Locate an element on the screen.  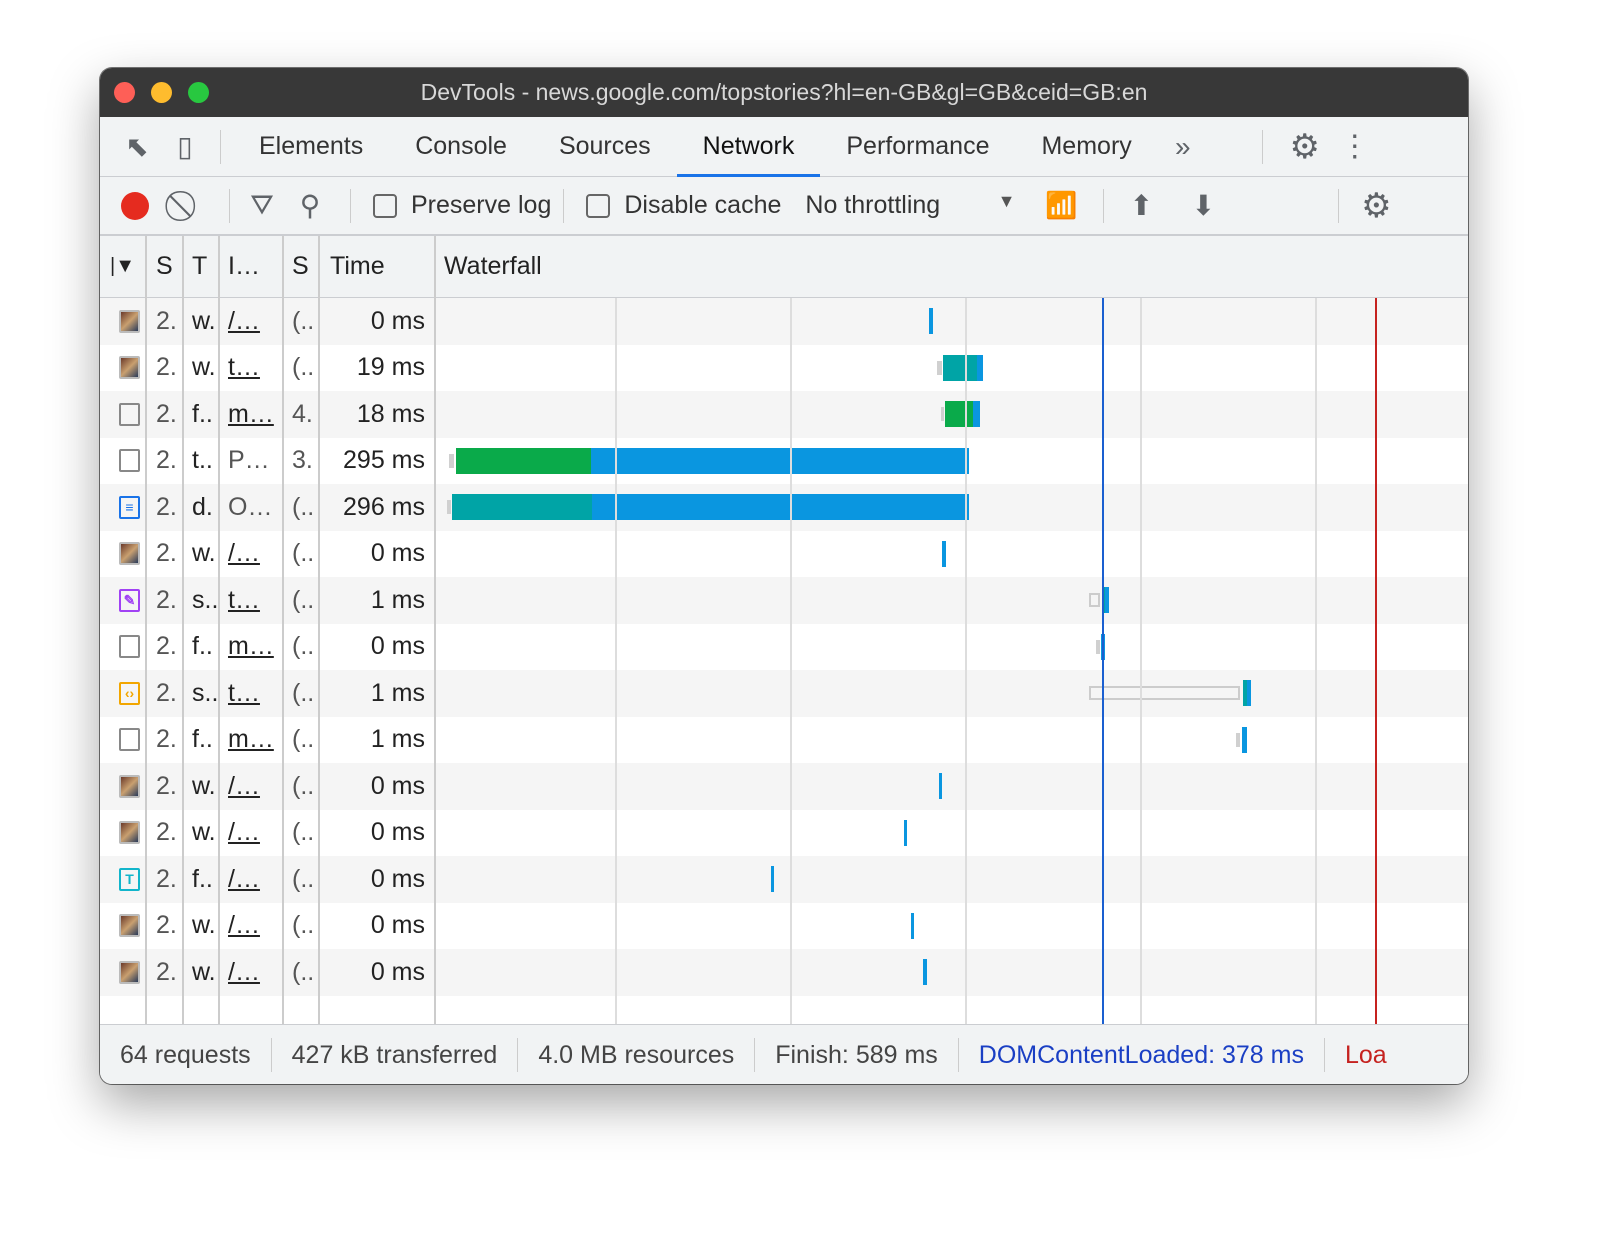
document-file-icon: ≡ is located at coordinates (129, 507).